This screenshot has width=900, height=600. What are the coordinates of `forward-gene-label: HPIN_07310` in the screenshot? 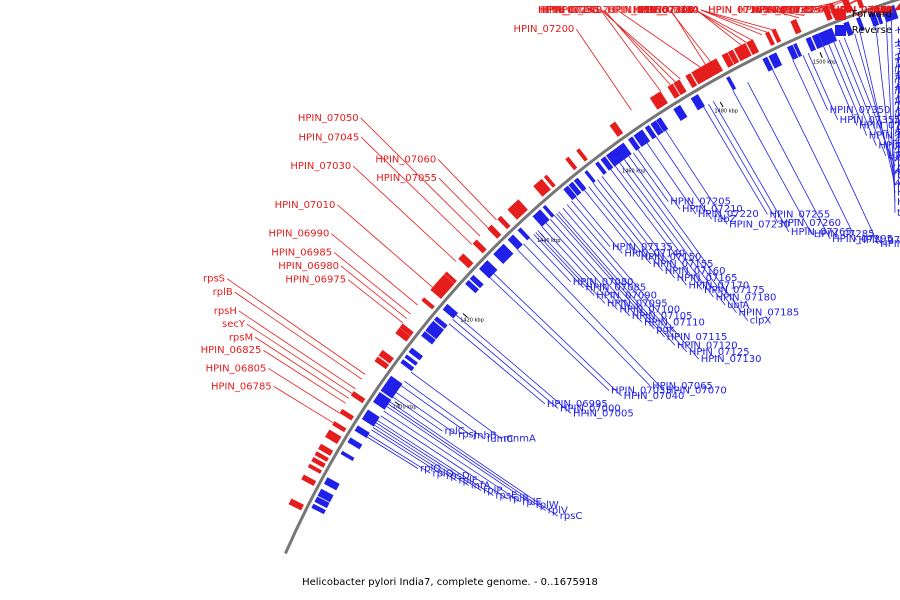 It's located at (663, 10).